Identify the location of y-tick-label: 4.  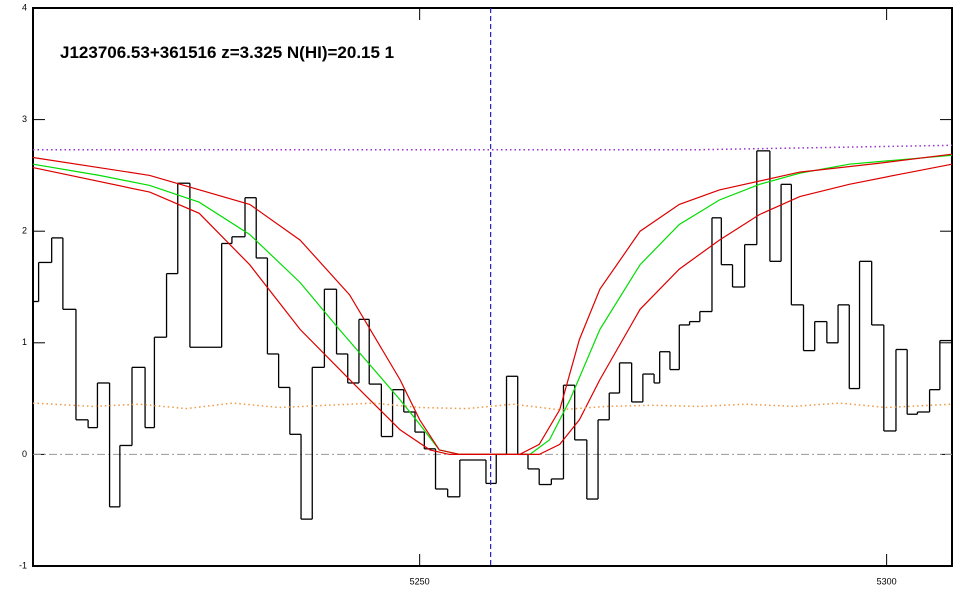
(24, 7).